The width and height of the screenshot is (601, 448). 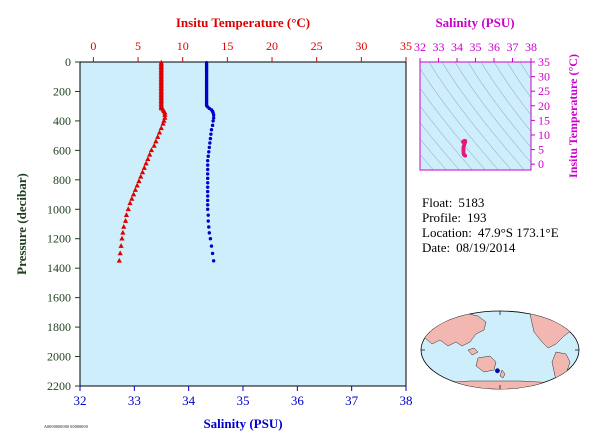 I want to click on greenland-landmass, so click(x=566, y=312).